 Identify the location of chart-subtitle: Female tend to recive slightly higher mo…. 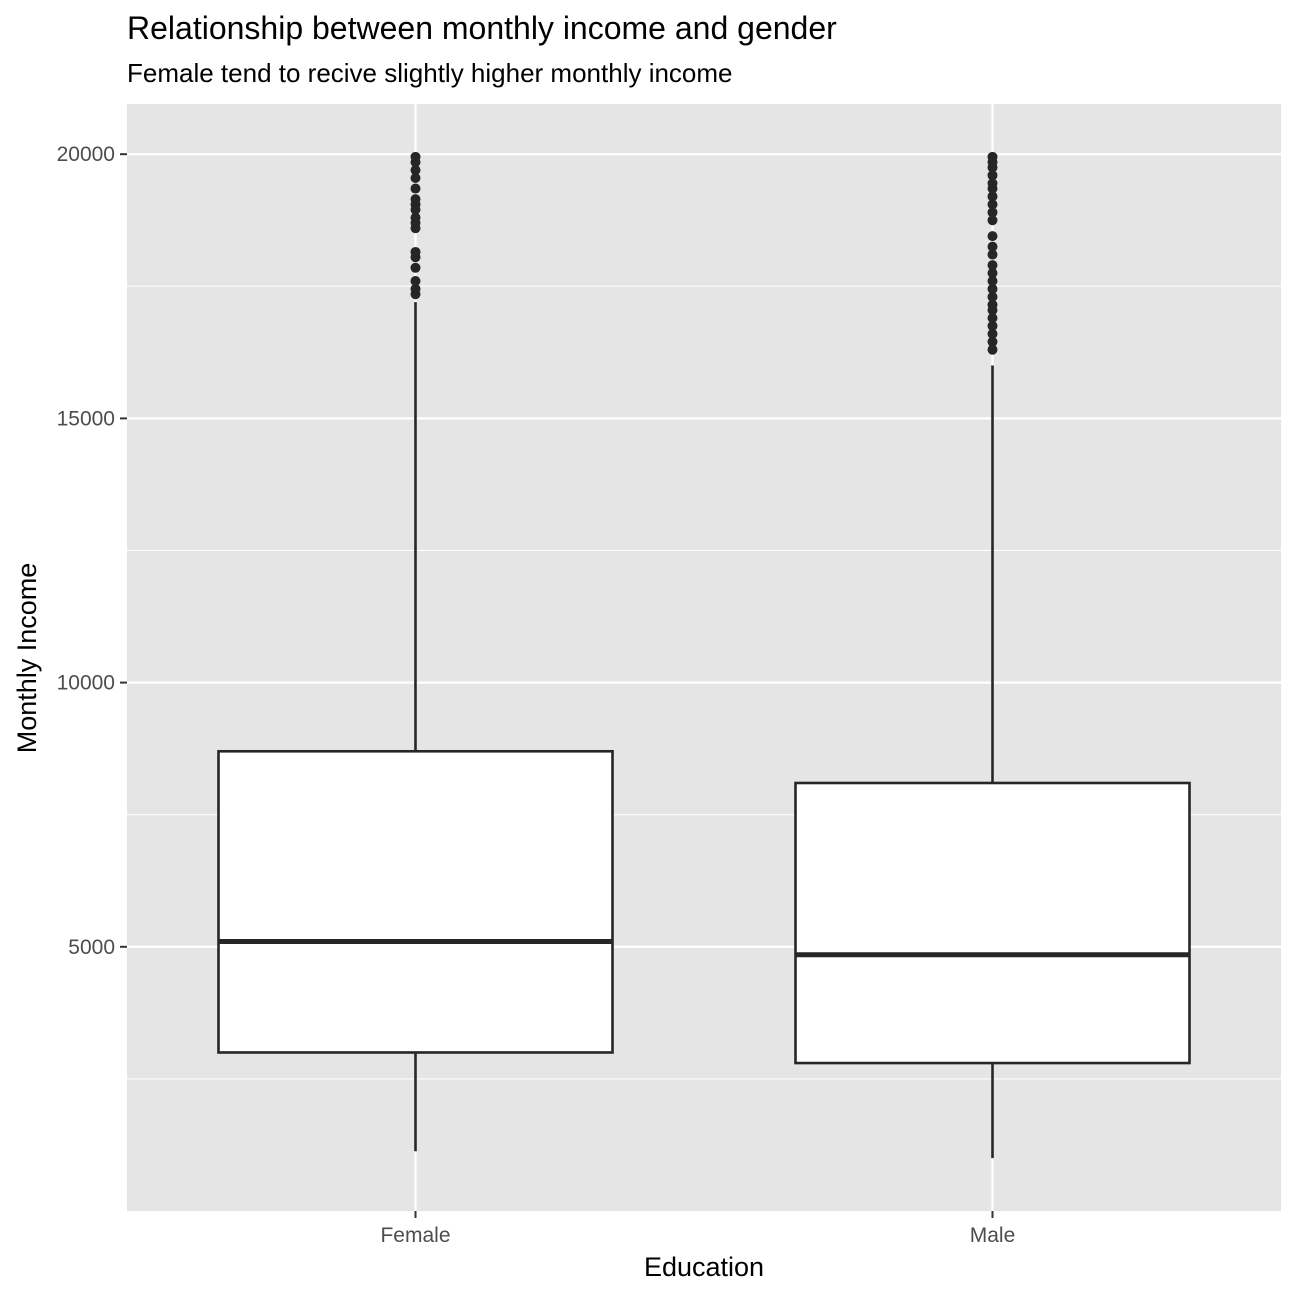
(430, 73).